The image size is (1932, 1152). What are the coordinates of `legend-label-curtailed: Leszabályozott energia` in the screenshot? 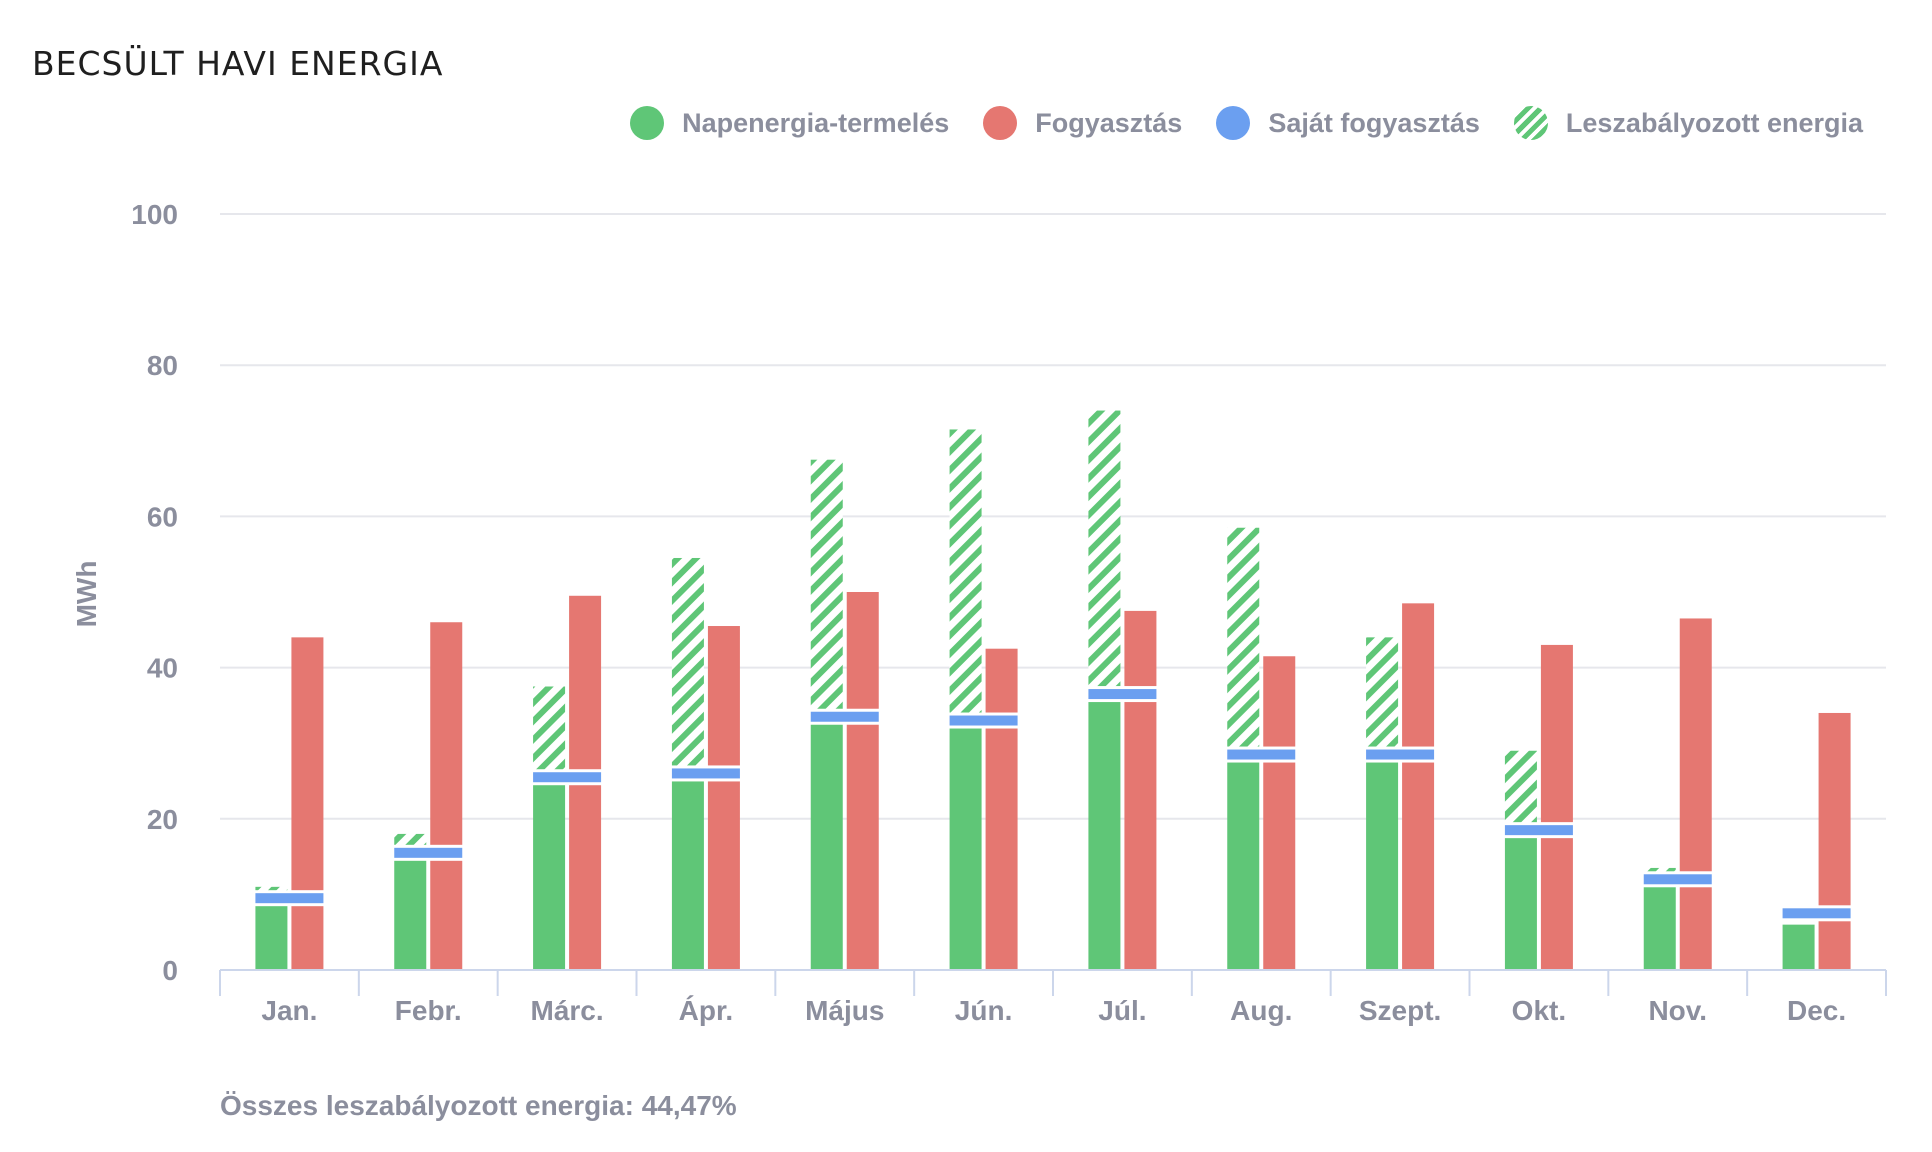 It's located at (1714, 122).